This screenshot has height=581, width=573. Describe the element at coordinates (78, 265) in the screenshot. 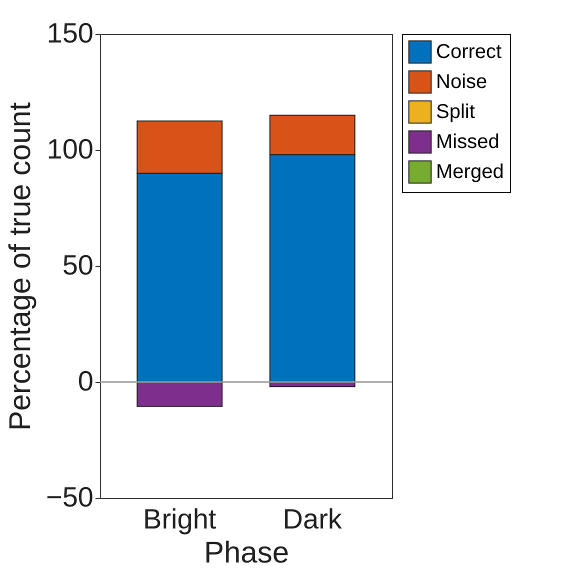

I see `y-tick-label: 50` at that location.